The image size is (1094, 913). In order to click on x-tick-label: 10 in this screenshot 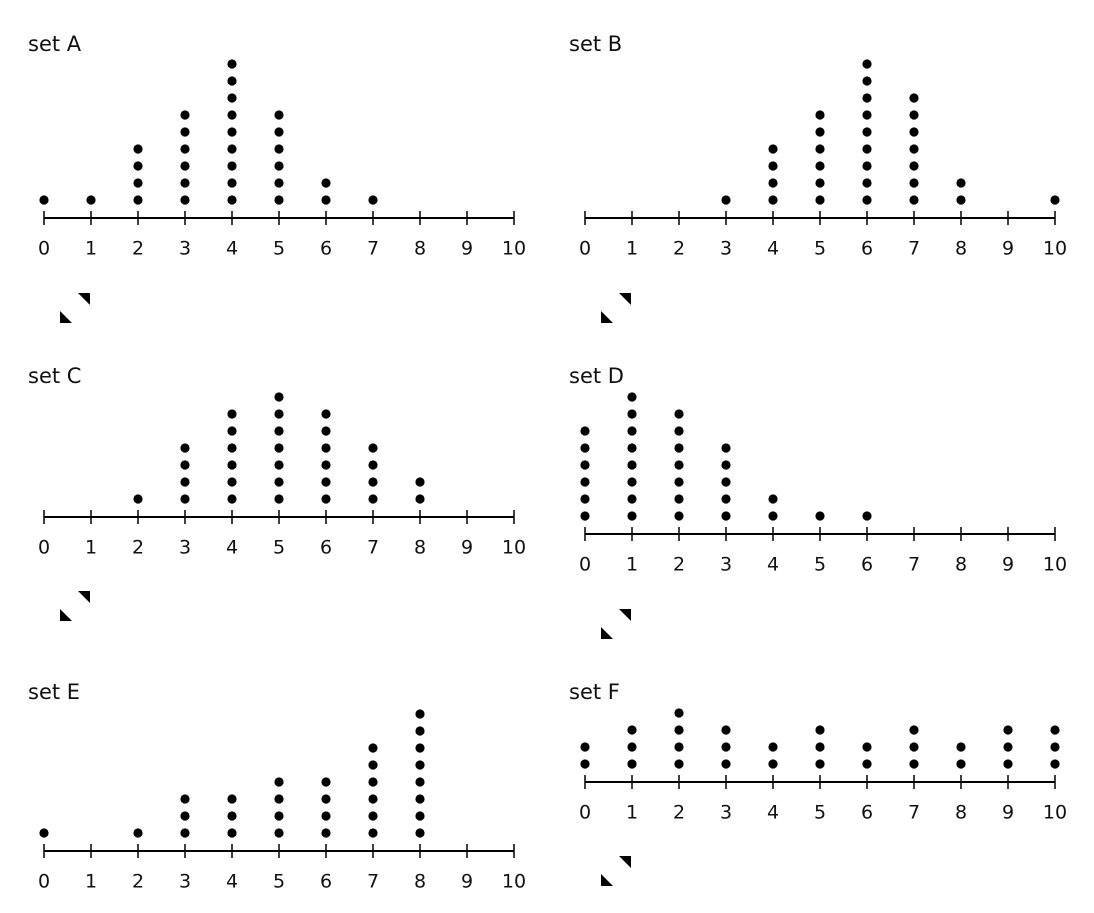, I will do `click(514, 249)`.